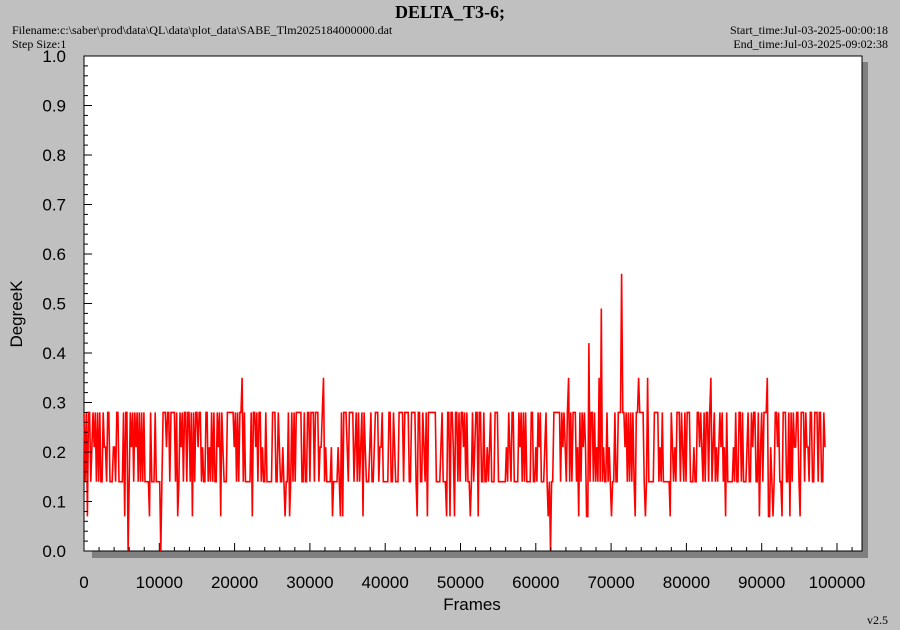 The width and height of the screenshot is (900, 630). Describe the element at coordinates (234, 582) in the screenshot. I see `x-tick-label: 20000` at that location.